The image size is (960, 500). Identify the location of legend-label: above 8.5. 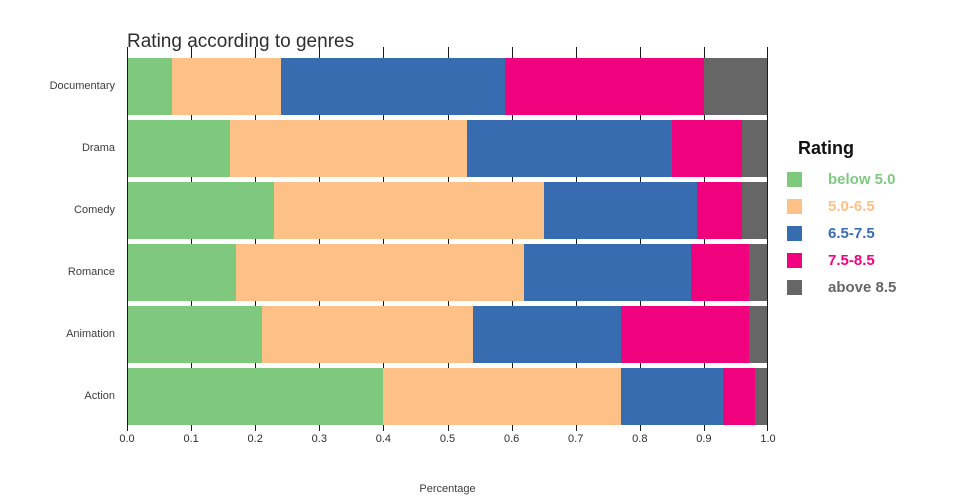
(862, 287).